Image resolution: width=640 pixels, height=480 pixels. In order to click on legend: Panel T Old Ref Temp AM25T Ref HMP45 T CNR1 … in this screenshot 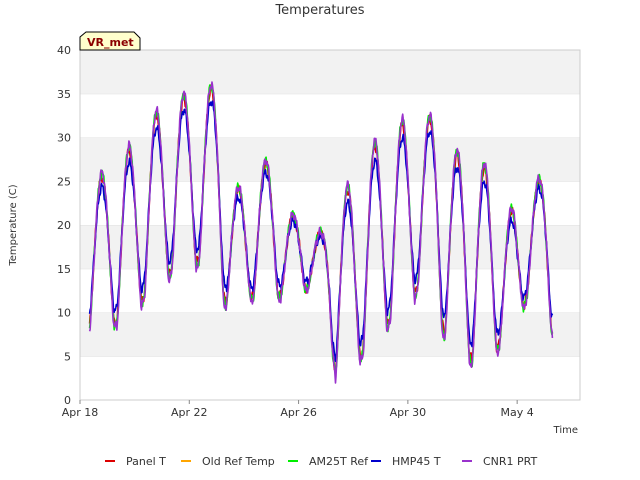, I will do `click(321, 461)`.